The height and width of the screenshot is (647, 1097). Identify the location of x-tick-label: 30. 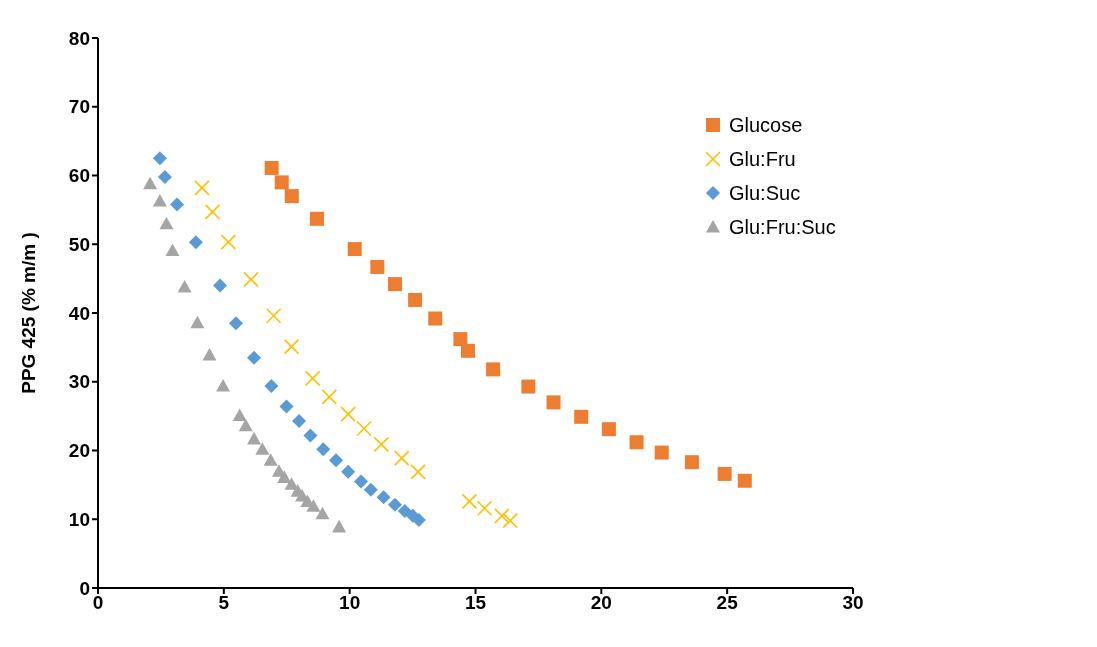
(853, 603).